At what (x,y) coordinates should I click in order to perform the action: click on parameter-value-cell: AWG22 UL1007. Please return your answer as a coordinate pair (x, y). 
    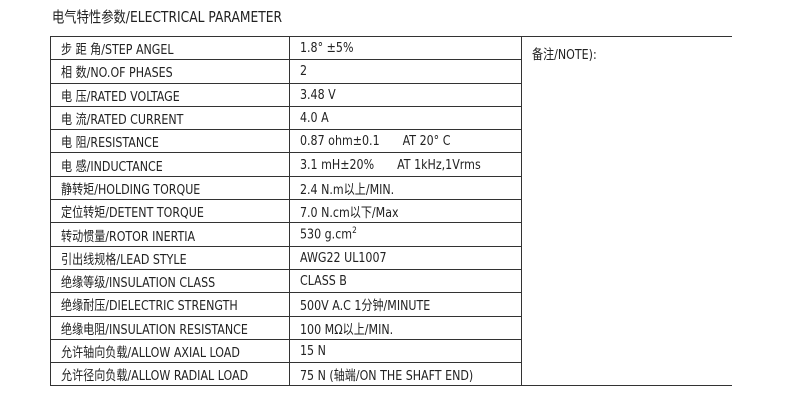
    Looking at the image, I should click on (405, 257).